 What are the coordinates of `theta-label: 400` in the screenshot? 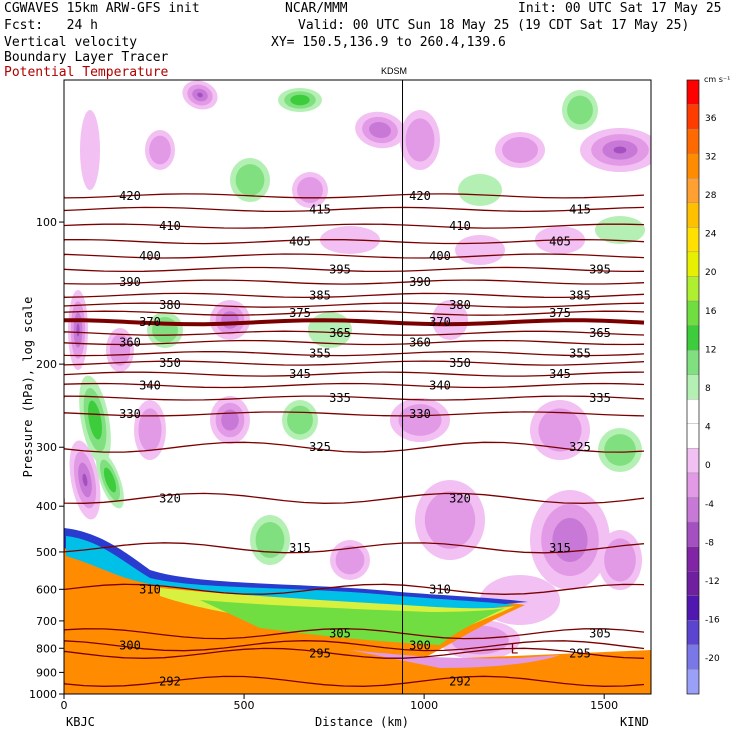 It's located at (440, 256).